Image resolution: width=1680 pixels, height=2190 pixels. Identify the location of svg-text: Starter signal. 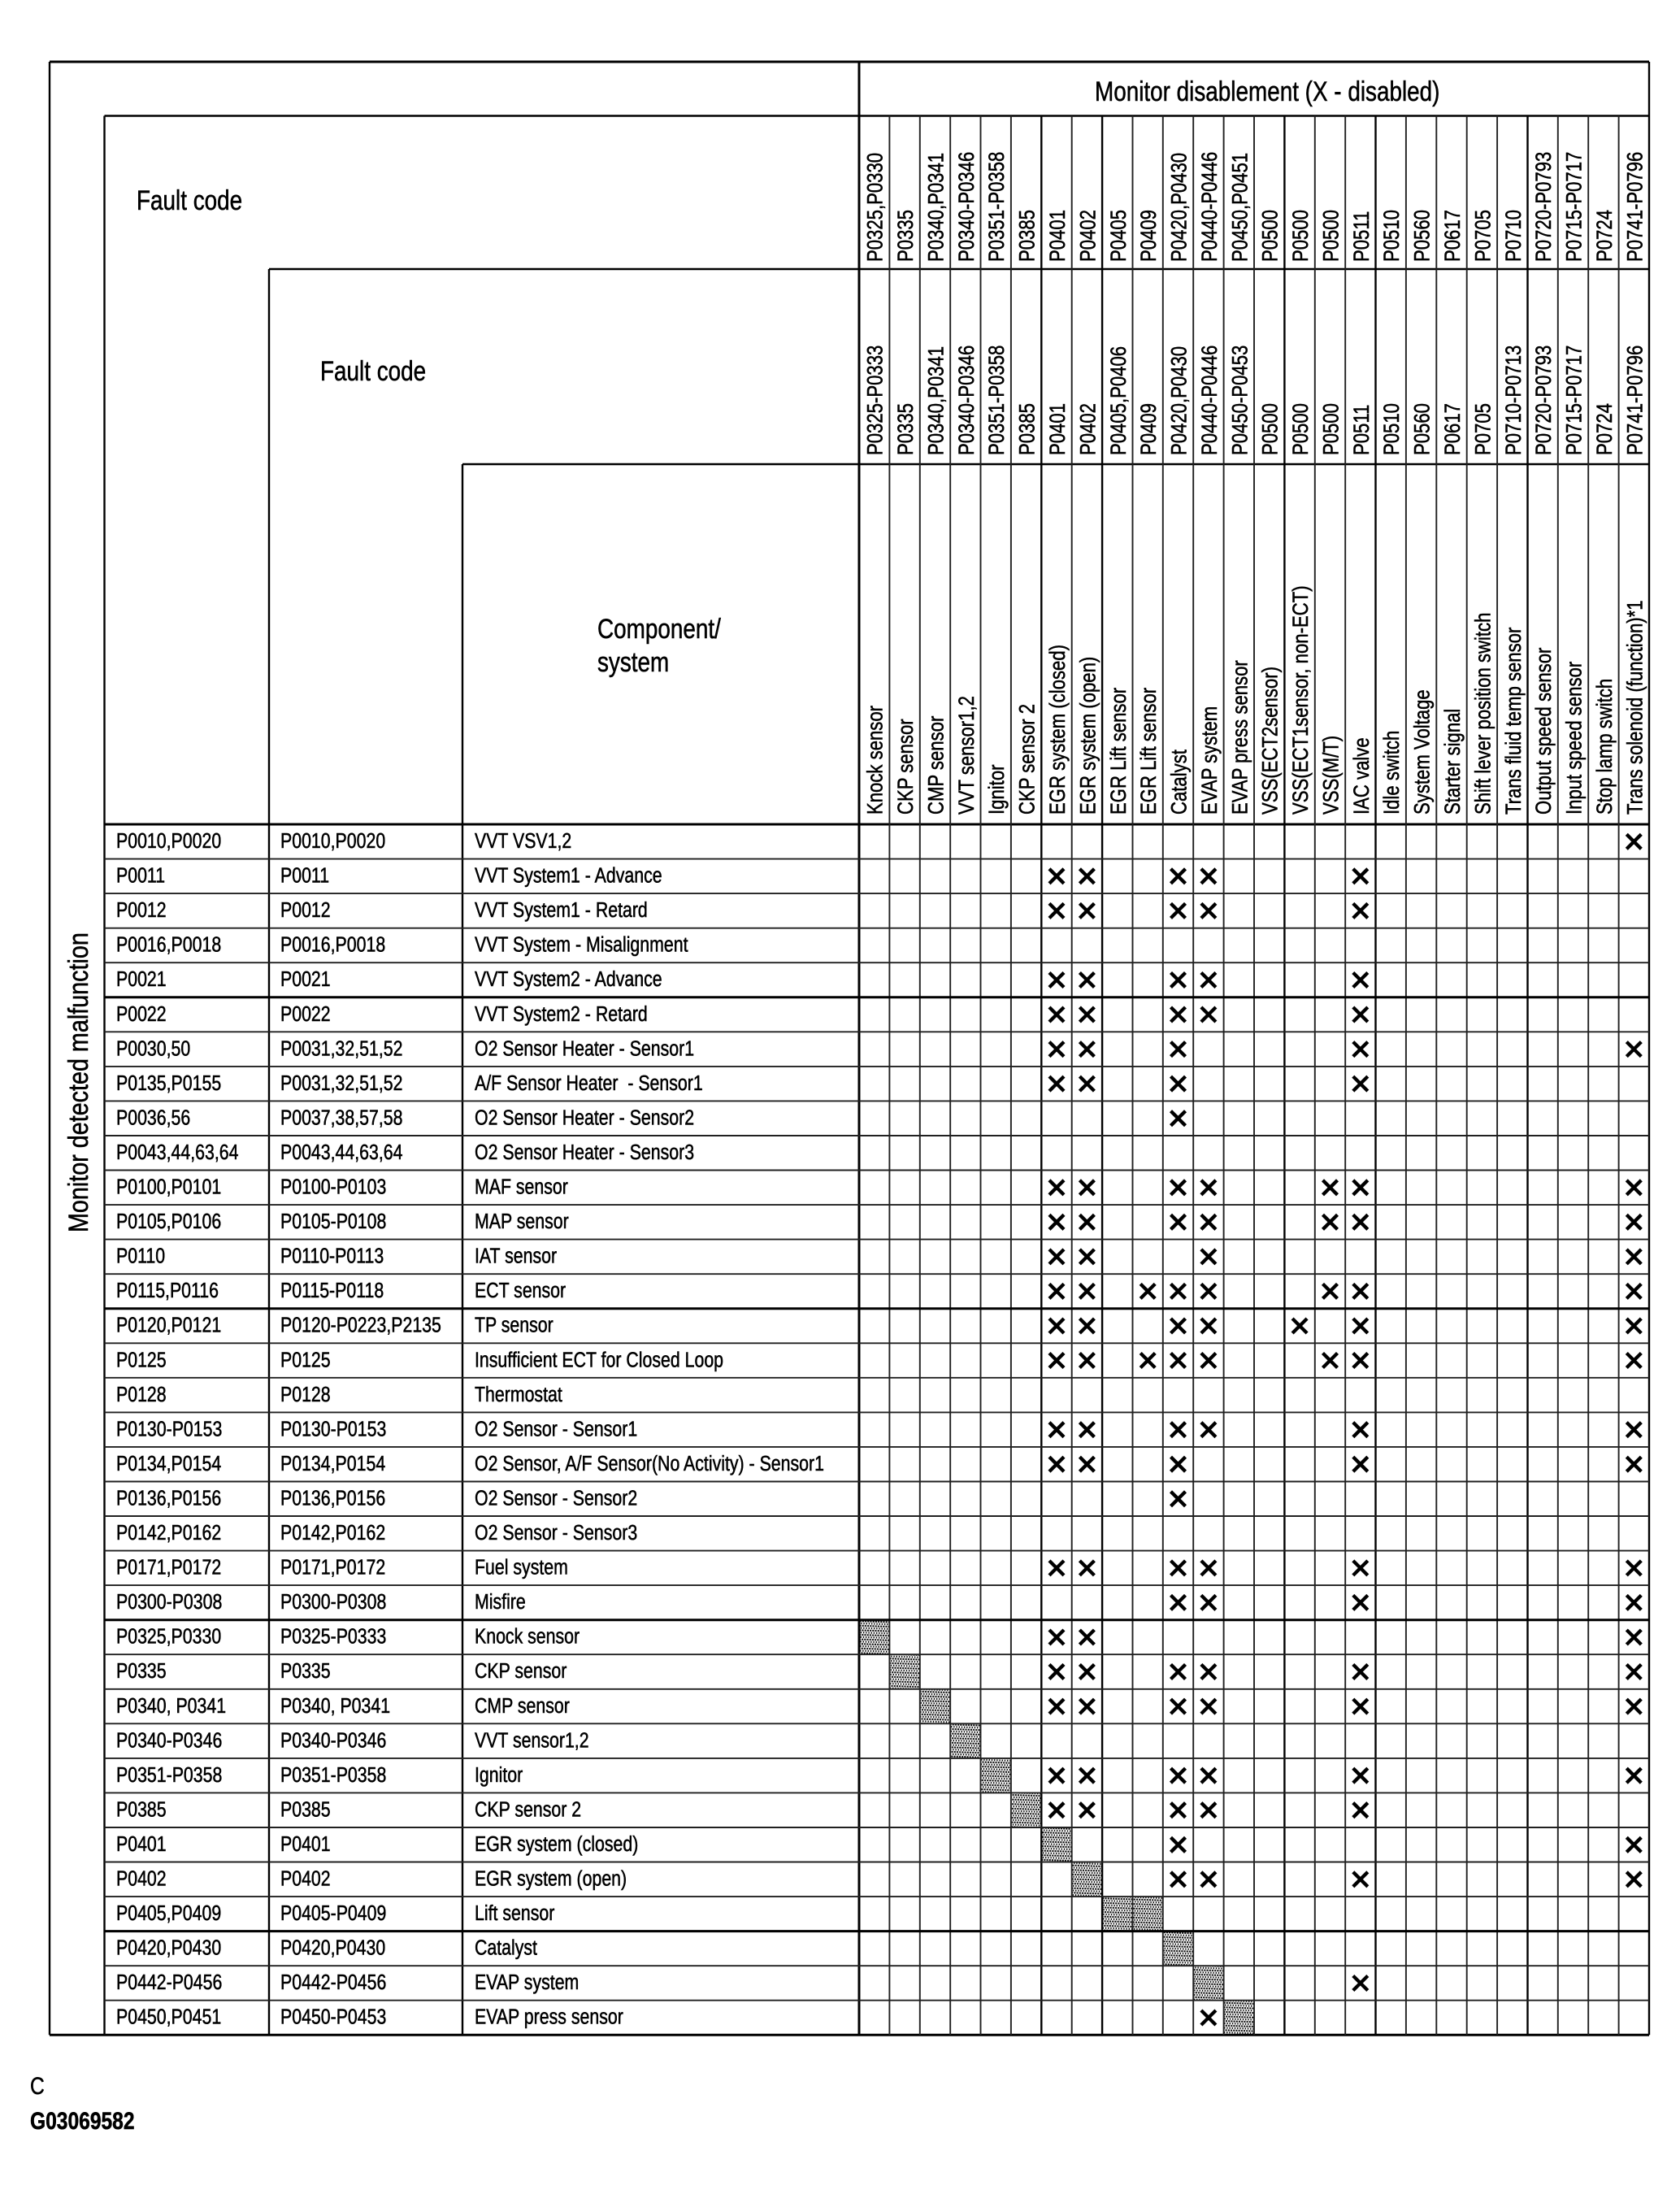
(1453, 762).